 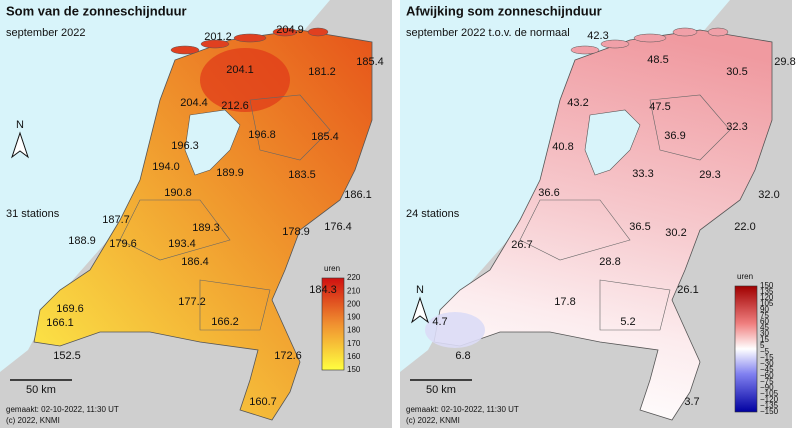 I want to click on legend-tick: −90, so click(x=767, y=387).